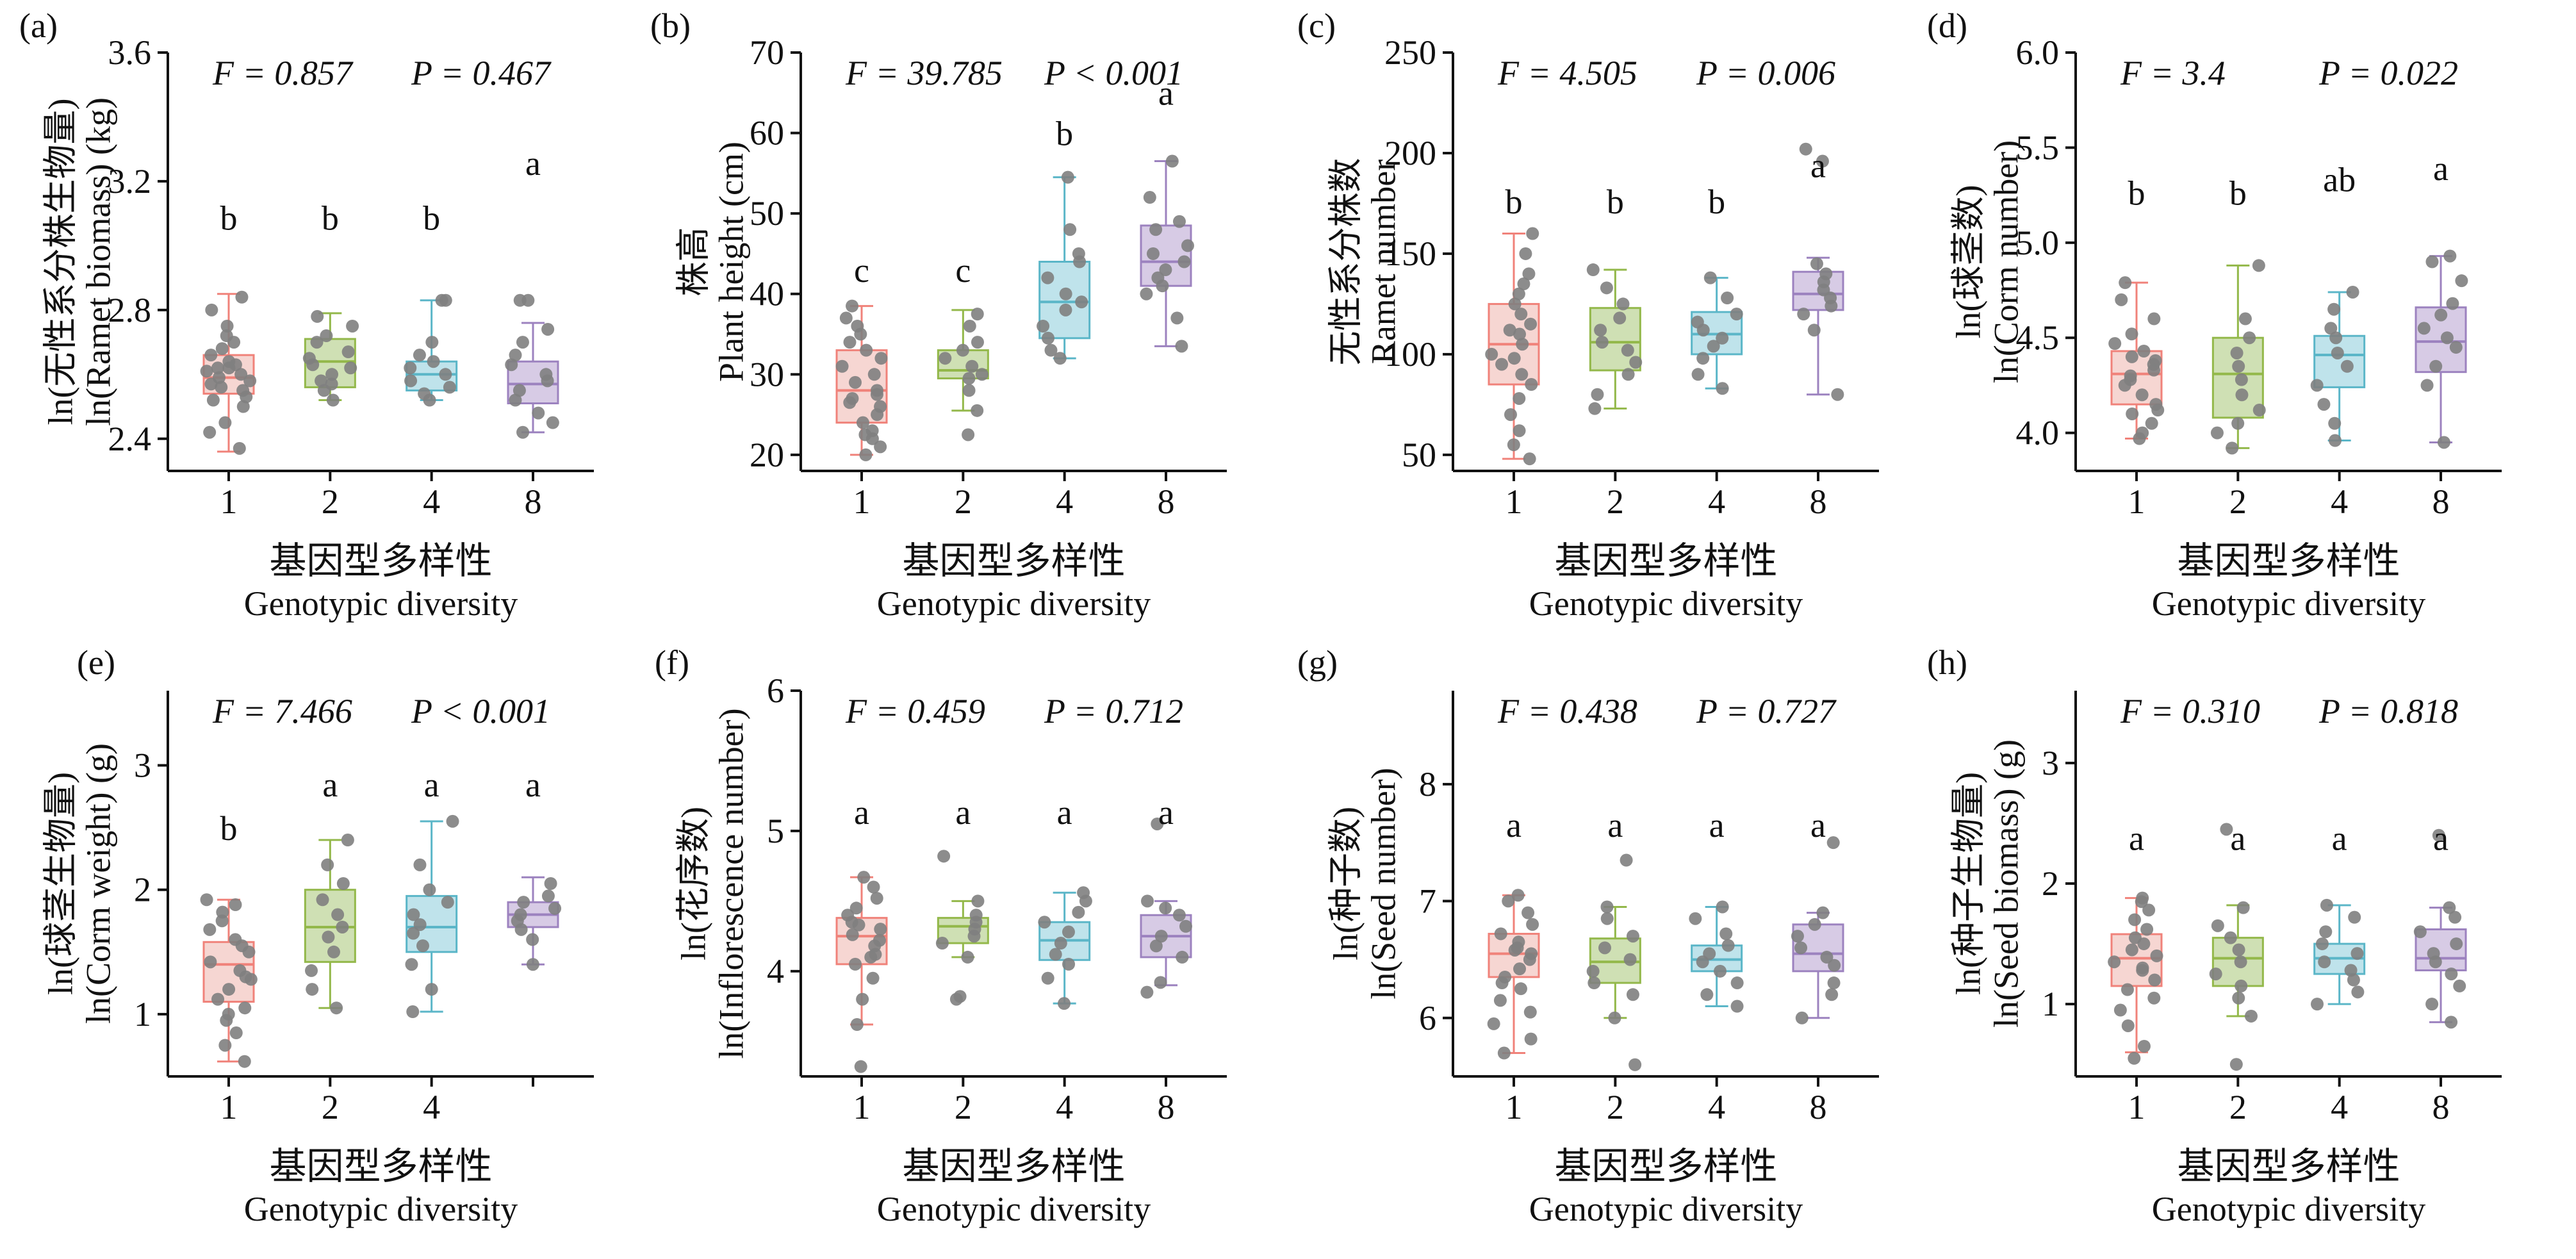  I want to click on y-tick-label: 2.8, so click(130, 310).